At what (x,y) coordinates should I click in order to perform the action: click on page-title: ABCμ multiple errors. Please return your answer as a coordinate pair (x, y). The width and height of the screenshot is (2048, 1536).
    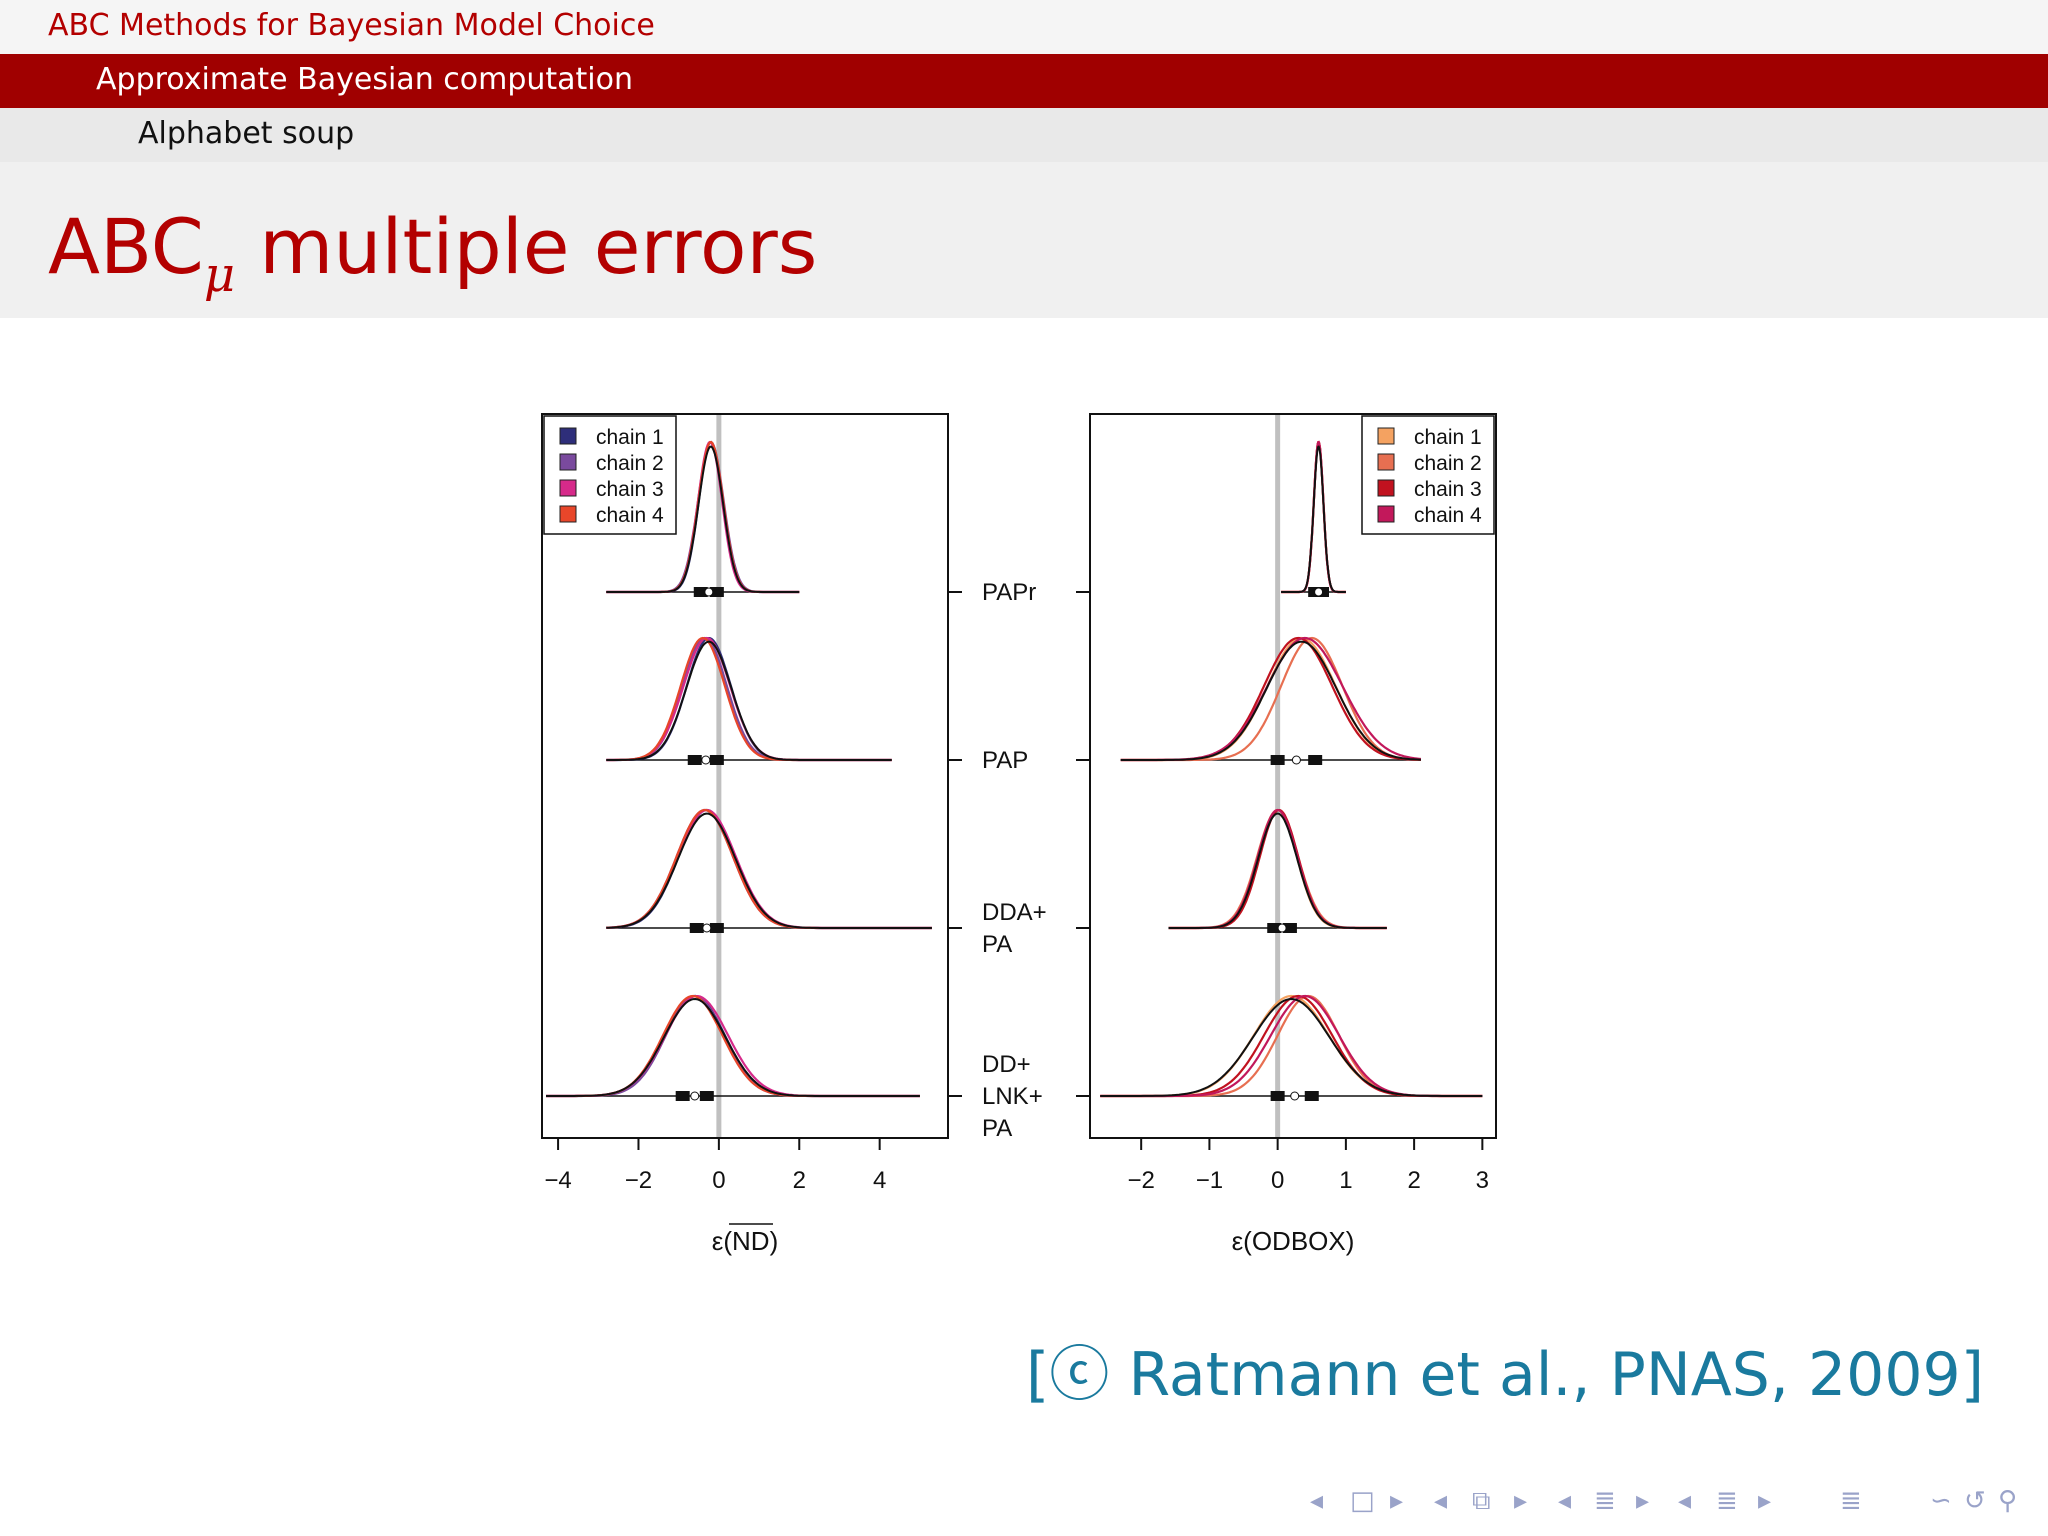
    Looking at the image, I should click on (432, 252).